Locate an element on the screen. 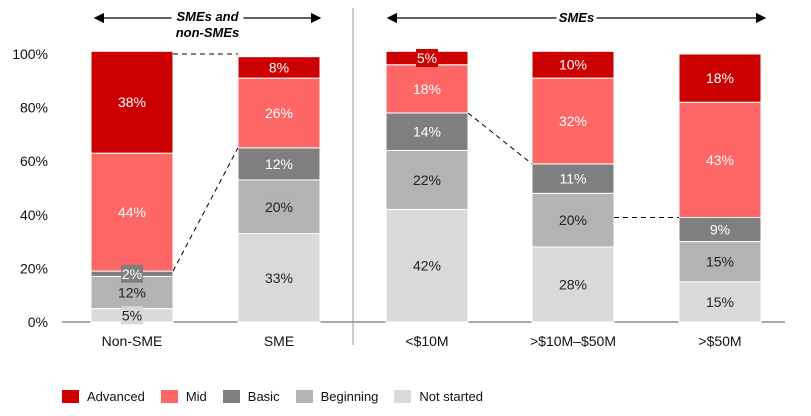  group-label: SMEs and is located at coordinates (207, 16).